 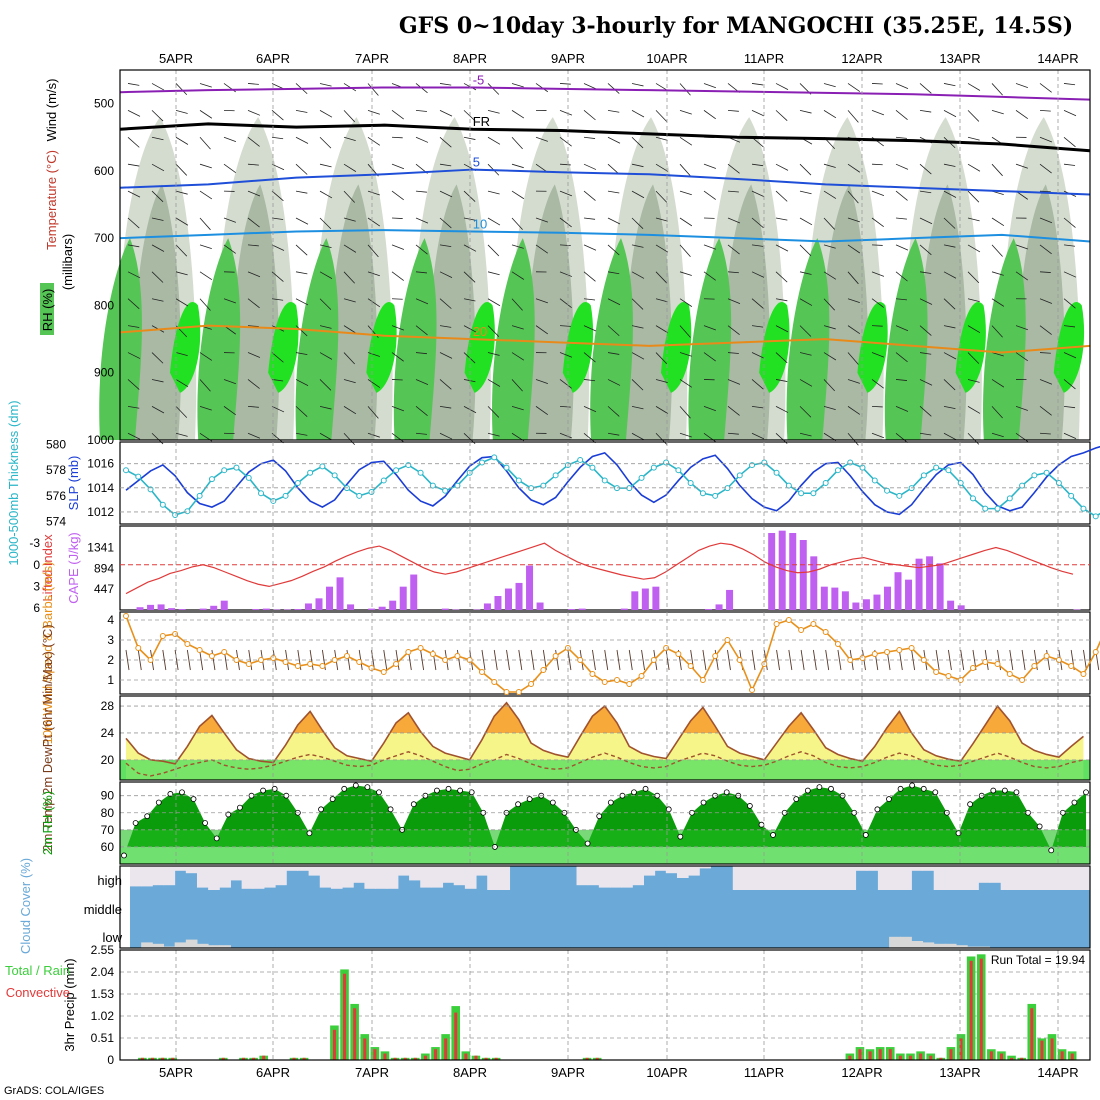 I want to click on date-label-top: 11APR, so click(x=764, y=58).